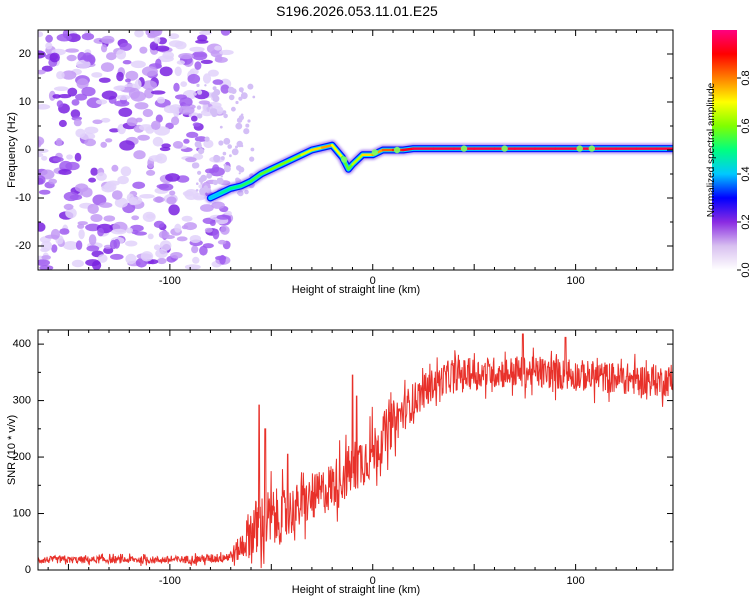 This screenshot has width=750, height=600. What do you see at coordinates (373, 281) in the screenshot?
I see `x-tick-label: 0` at bounding box center [373, 281].